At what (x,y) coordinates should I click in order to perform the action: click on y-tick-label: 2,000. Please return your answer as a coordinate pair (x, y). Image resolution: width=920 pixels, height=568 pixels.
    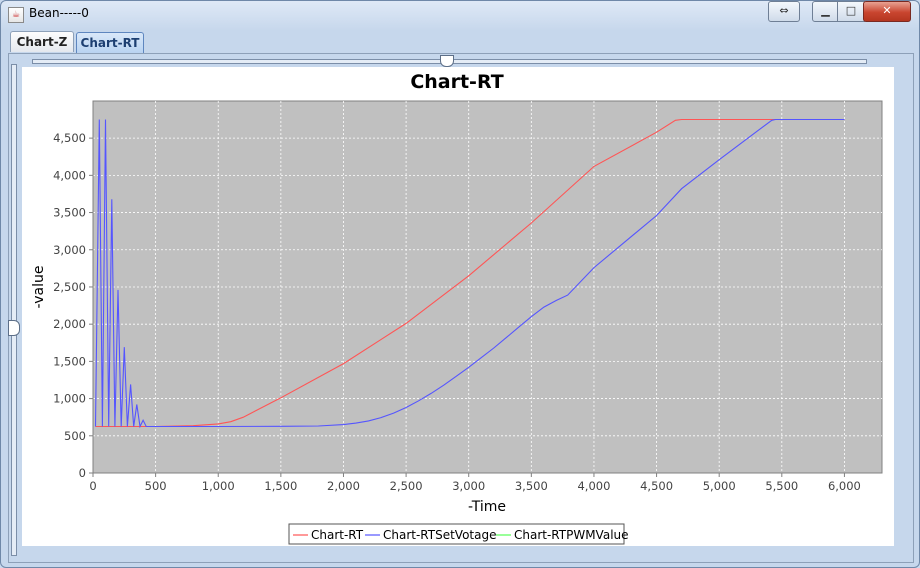
    Looking at the image, I should click on (69, 324).